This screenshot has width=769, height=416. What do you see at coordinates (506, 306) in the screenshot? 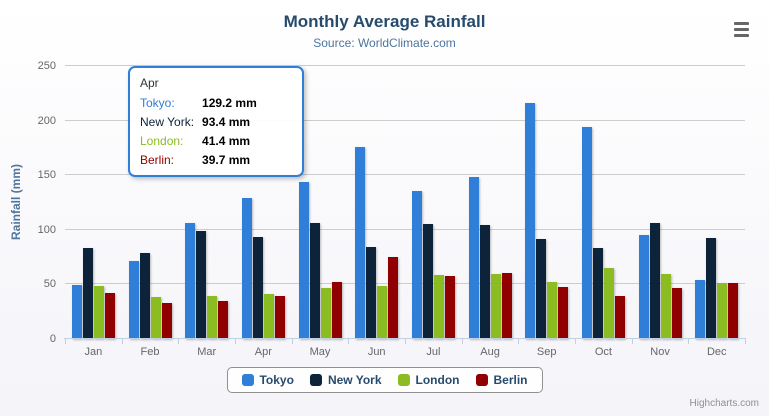
I see `bar-berlin-aug` at bounding box center [506, 306].